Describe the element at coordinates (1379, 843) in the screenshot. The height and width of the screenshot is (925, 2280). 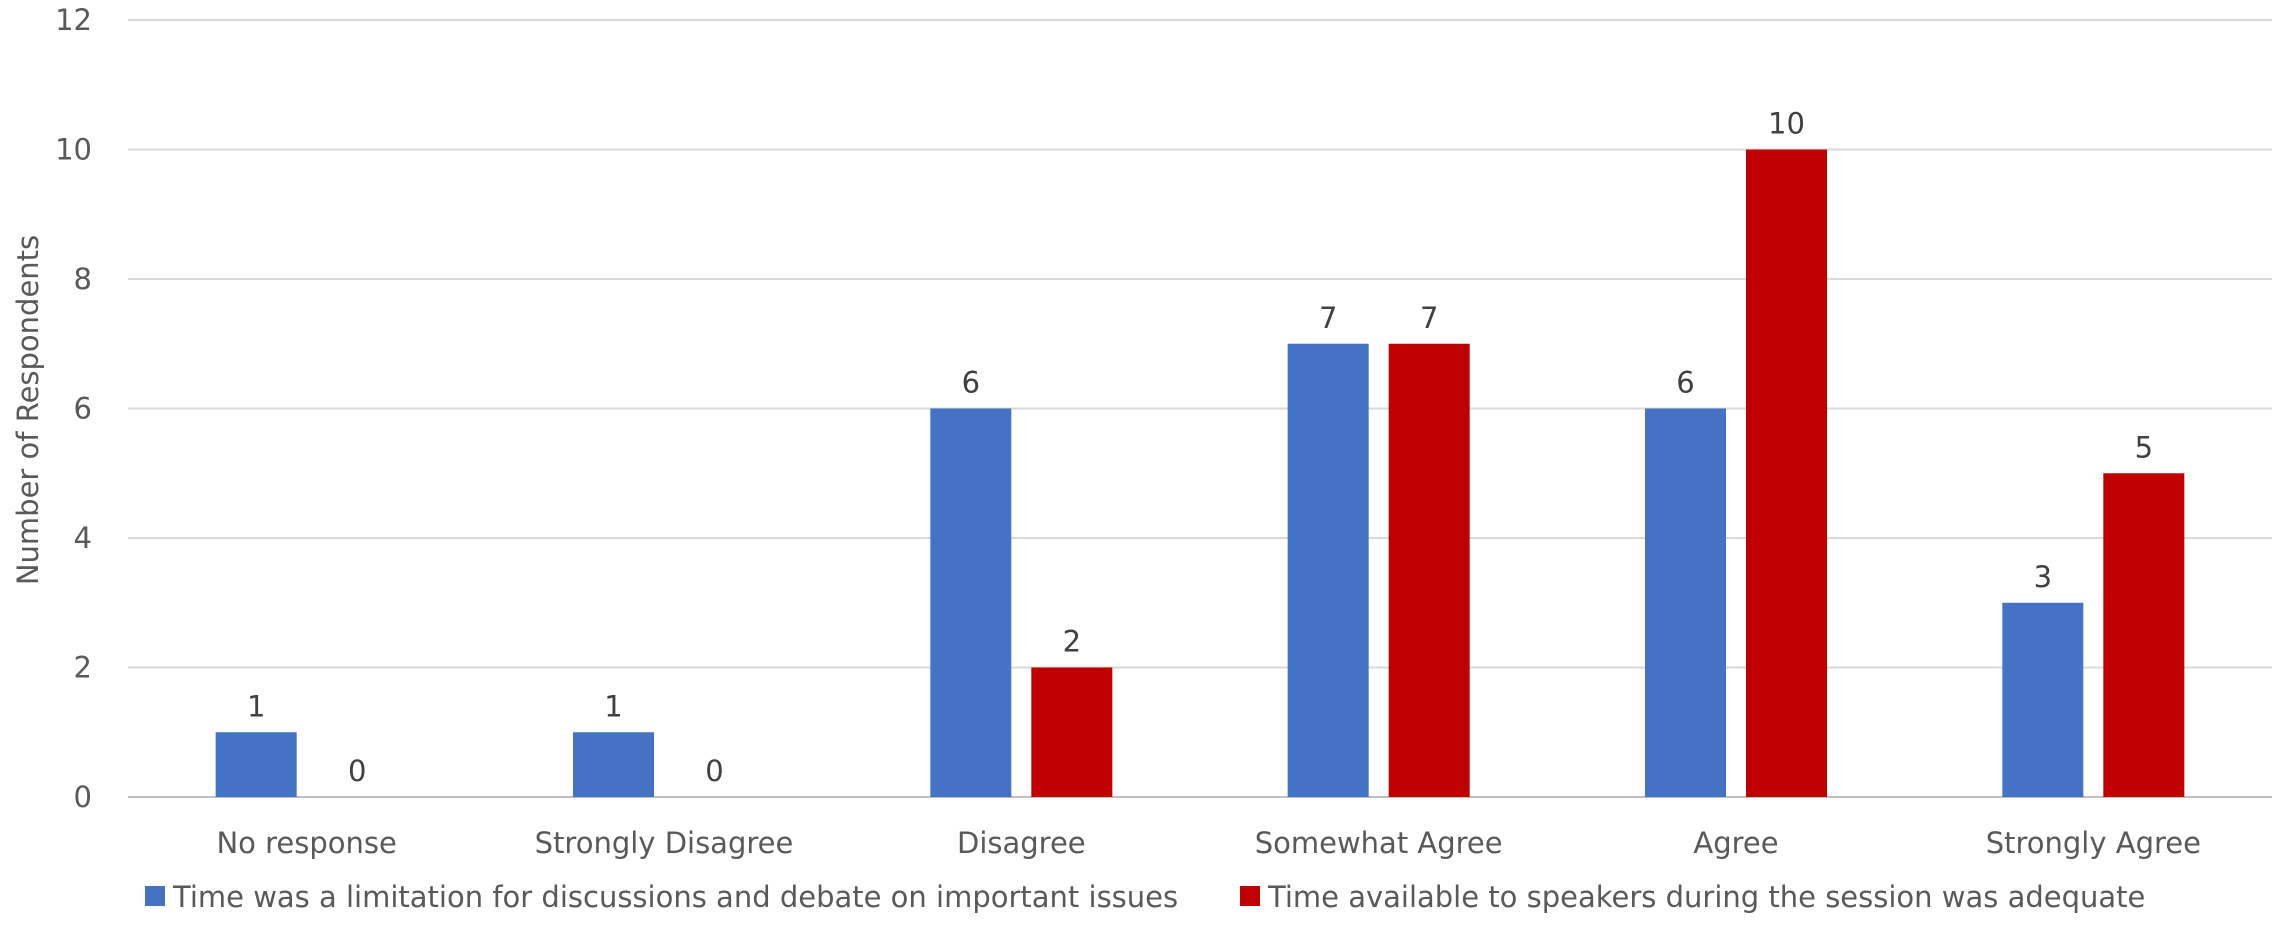
I see `x-category-label: Somewhat Agree` at that location.